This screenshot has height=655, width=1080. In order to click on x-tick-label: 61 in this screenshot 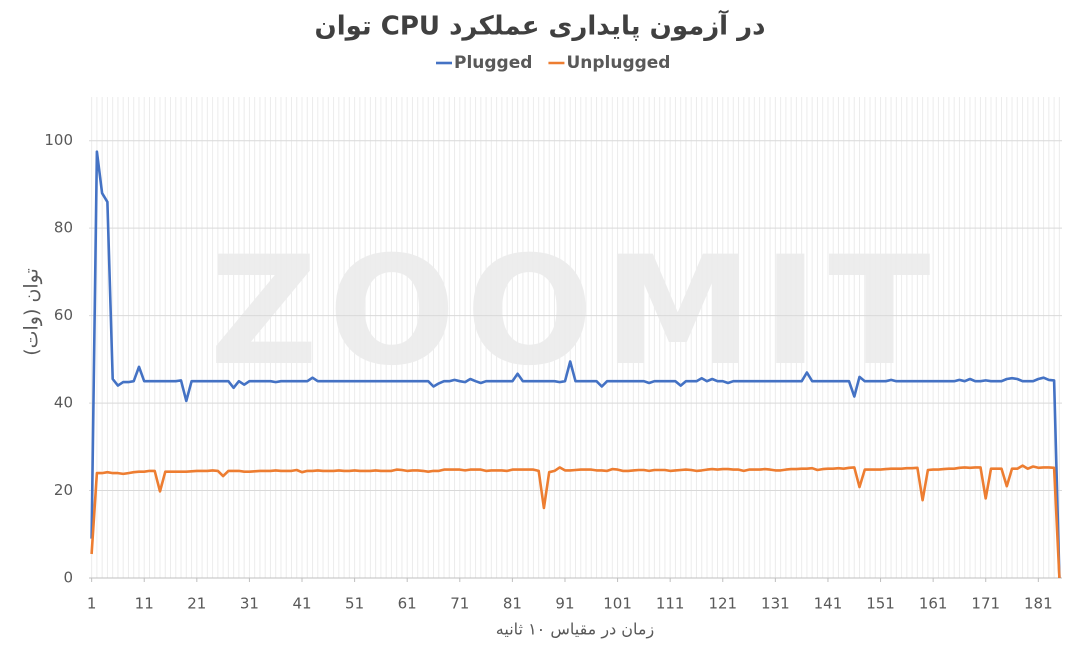, I will do `click(407, 604)`.